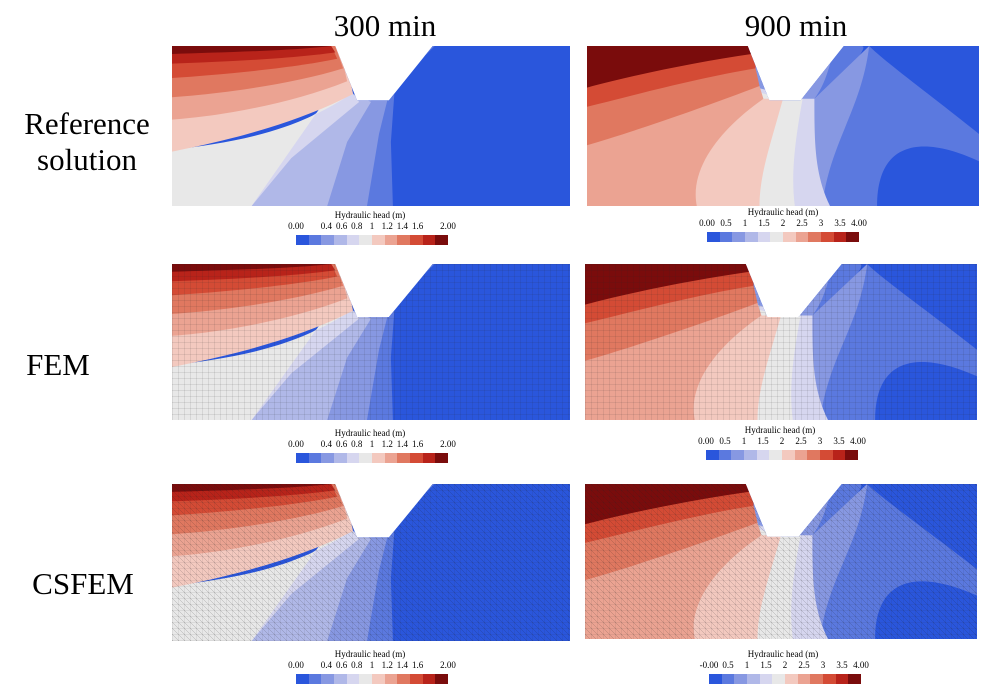 This screenshot has width=996, height=697. I want to click on colorbar-tick-label: -0.00, so click(709, 665).